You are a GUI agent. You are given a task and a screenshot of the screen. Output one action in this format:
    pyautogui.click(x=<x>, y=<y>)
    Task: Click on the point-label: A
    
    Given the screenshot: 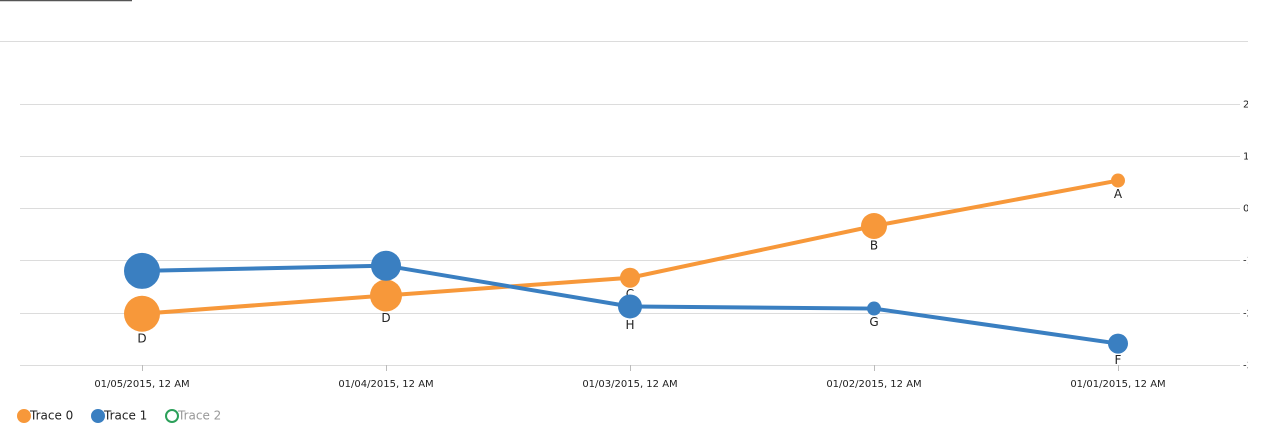 What is the action you would take?
    pyautogui.click(x=1118, y=194)
    